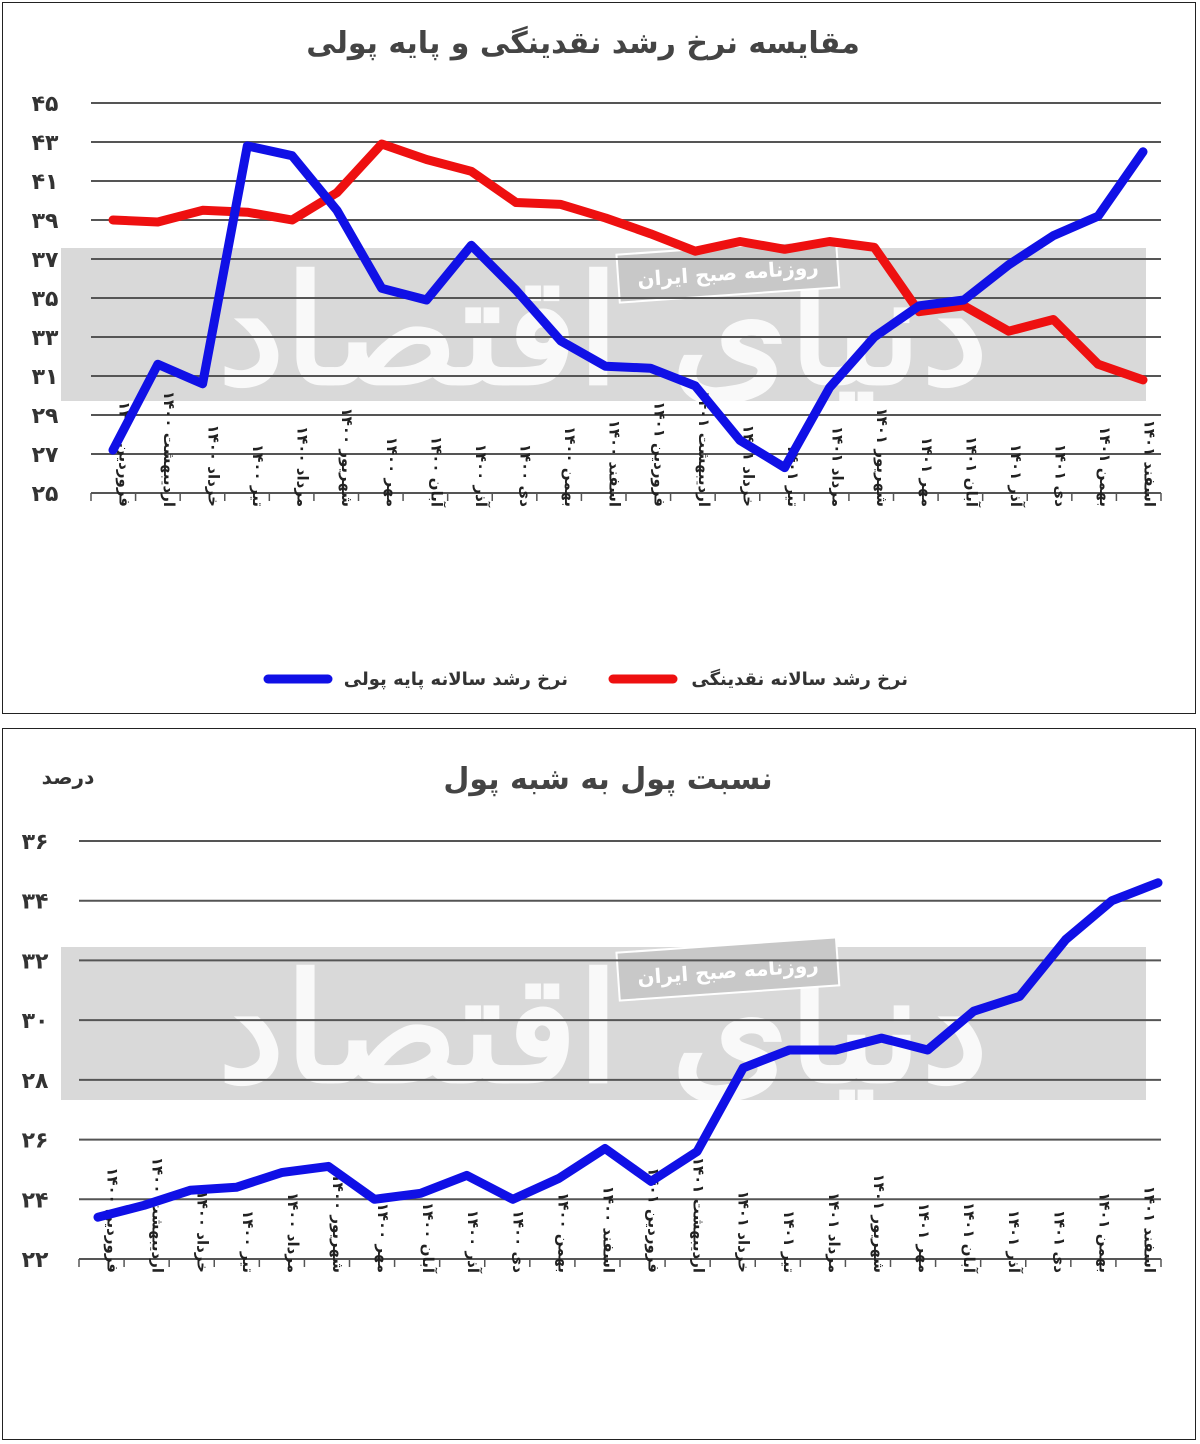  I want to click on y-tick-label: ۲۵, so click(45, 494).